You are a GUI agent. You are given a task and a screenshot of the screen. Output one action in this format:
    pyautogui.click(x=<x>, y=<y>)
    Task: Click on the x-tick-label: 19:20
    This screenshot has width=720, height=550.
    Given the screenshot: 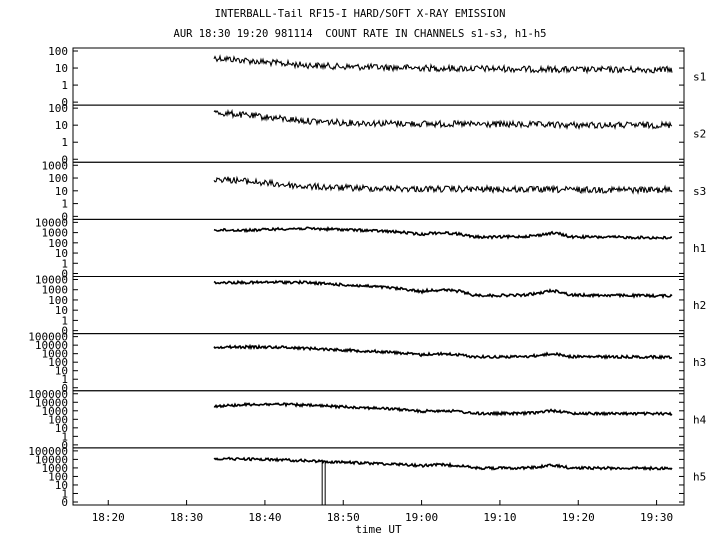 What is the action you would take?
    pyautogui.click(x=578, y=517)
    